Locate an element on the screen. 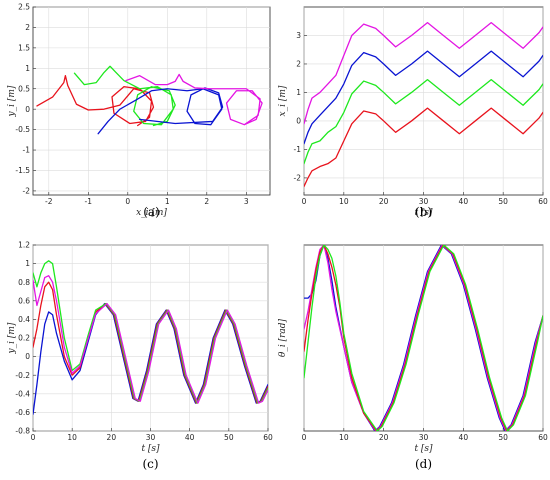 The width and height of the screenshot is (550, 480). y-tick-label: -0.4 is located at coordinates (22, 393).